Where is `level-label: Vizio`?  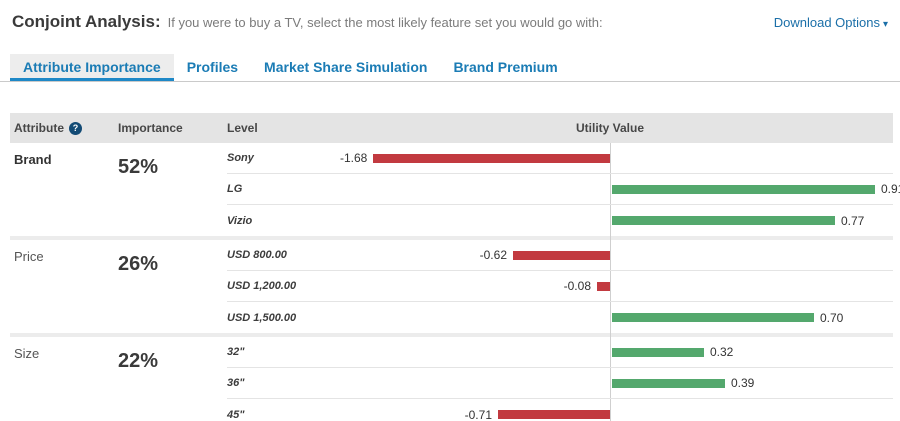 level-label: Vizio is located at coordinates (240, 220).